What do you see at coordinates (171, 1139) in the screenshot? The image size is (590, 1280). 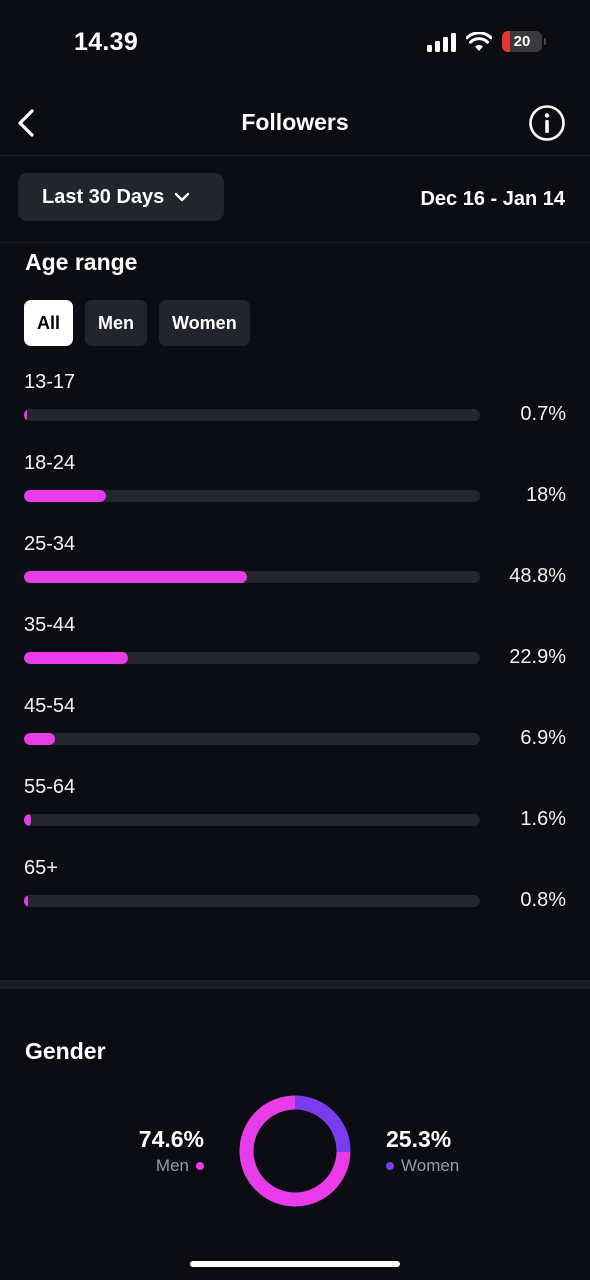 I see `men-percentage: 74.6%` at bounding box center [171, 1139].